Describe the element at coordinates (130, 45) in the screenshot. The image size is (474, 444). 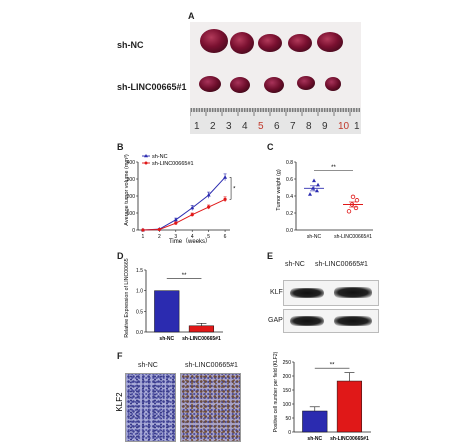
I see `photo-label-nc: sh-NC` at that location.